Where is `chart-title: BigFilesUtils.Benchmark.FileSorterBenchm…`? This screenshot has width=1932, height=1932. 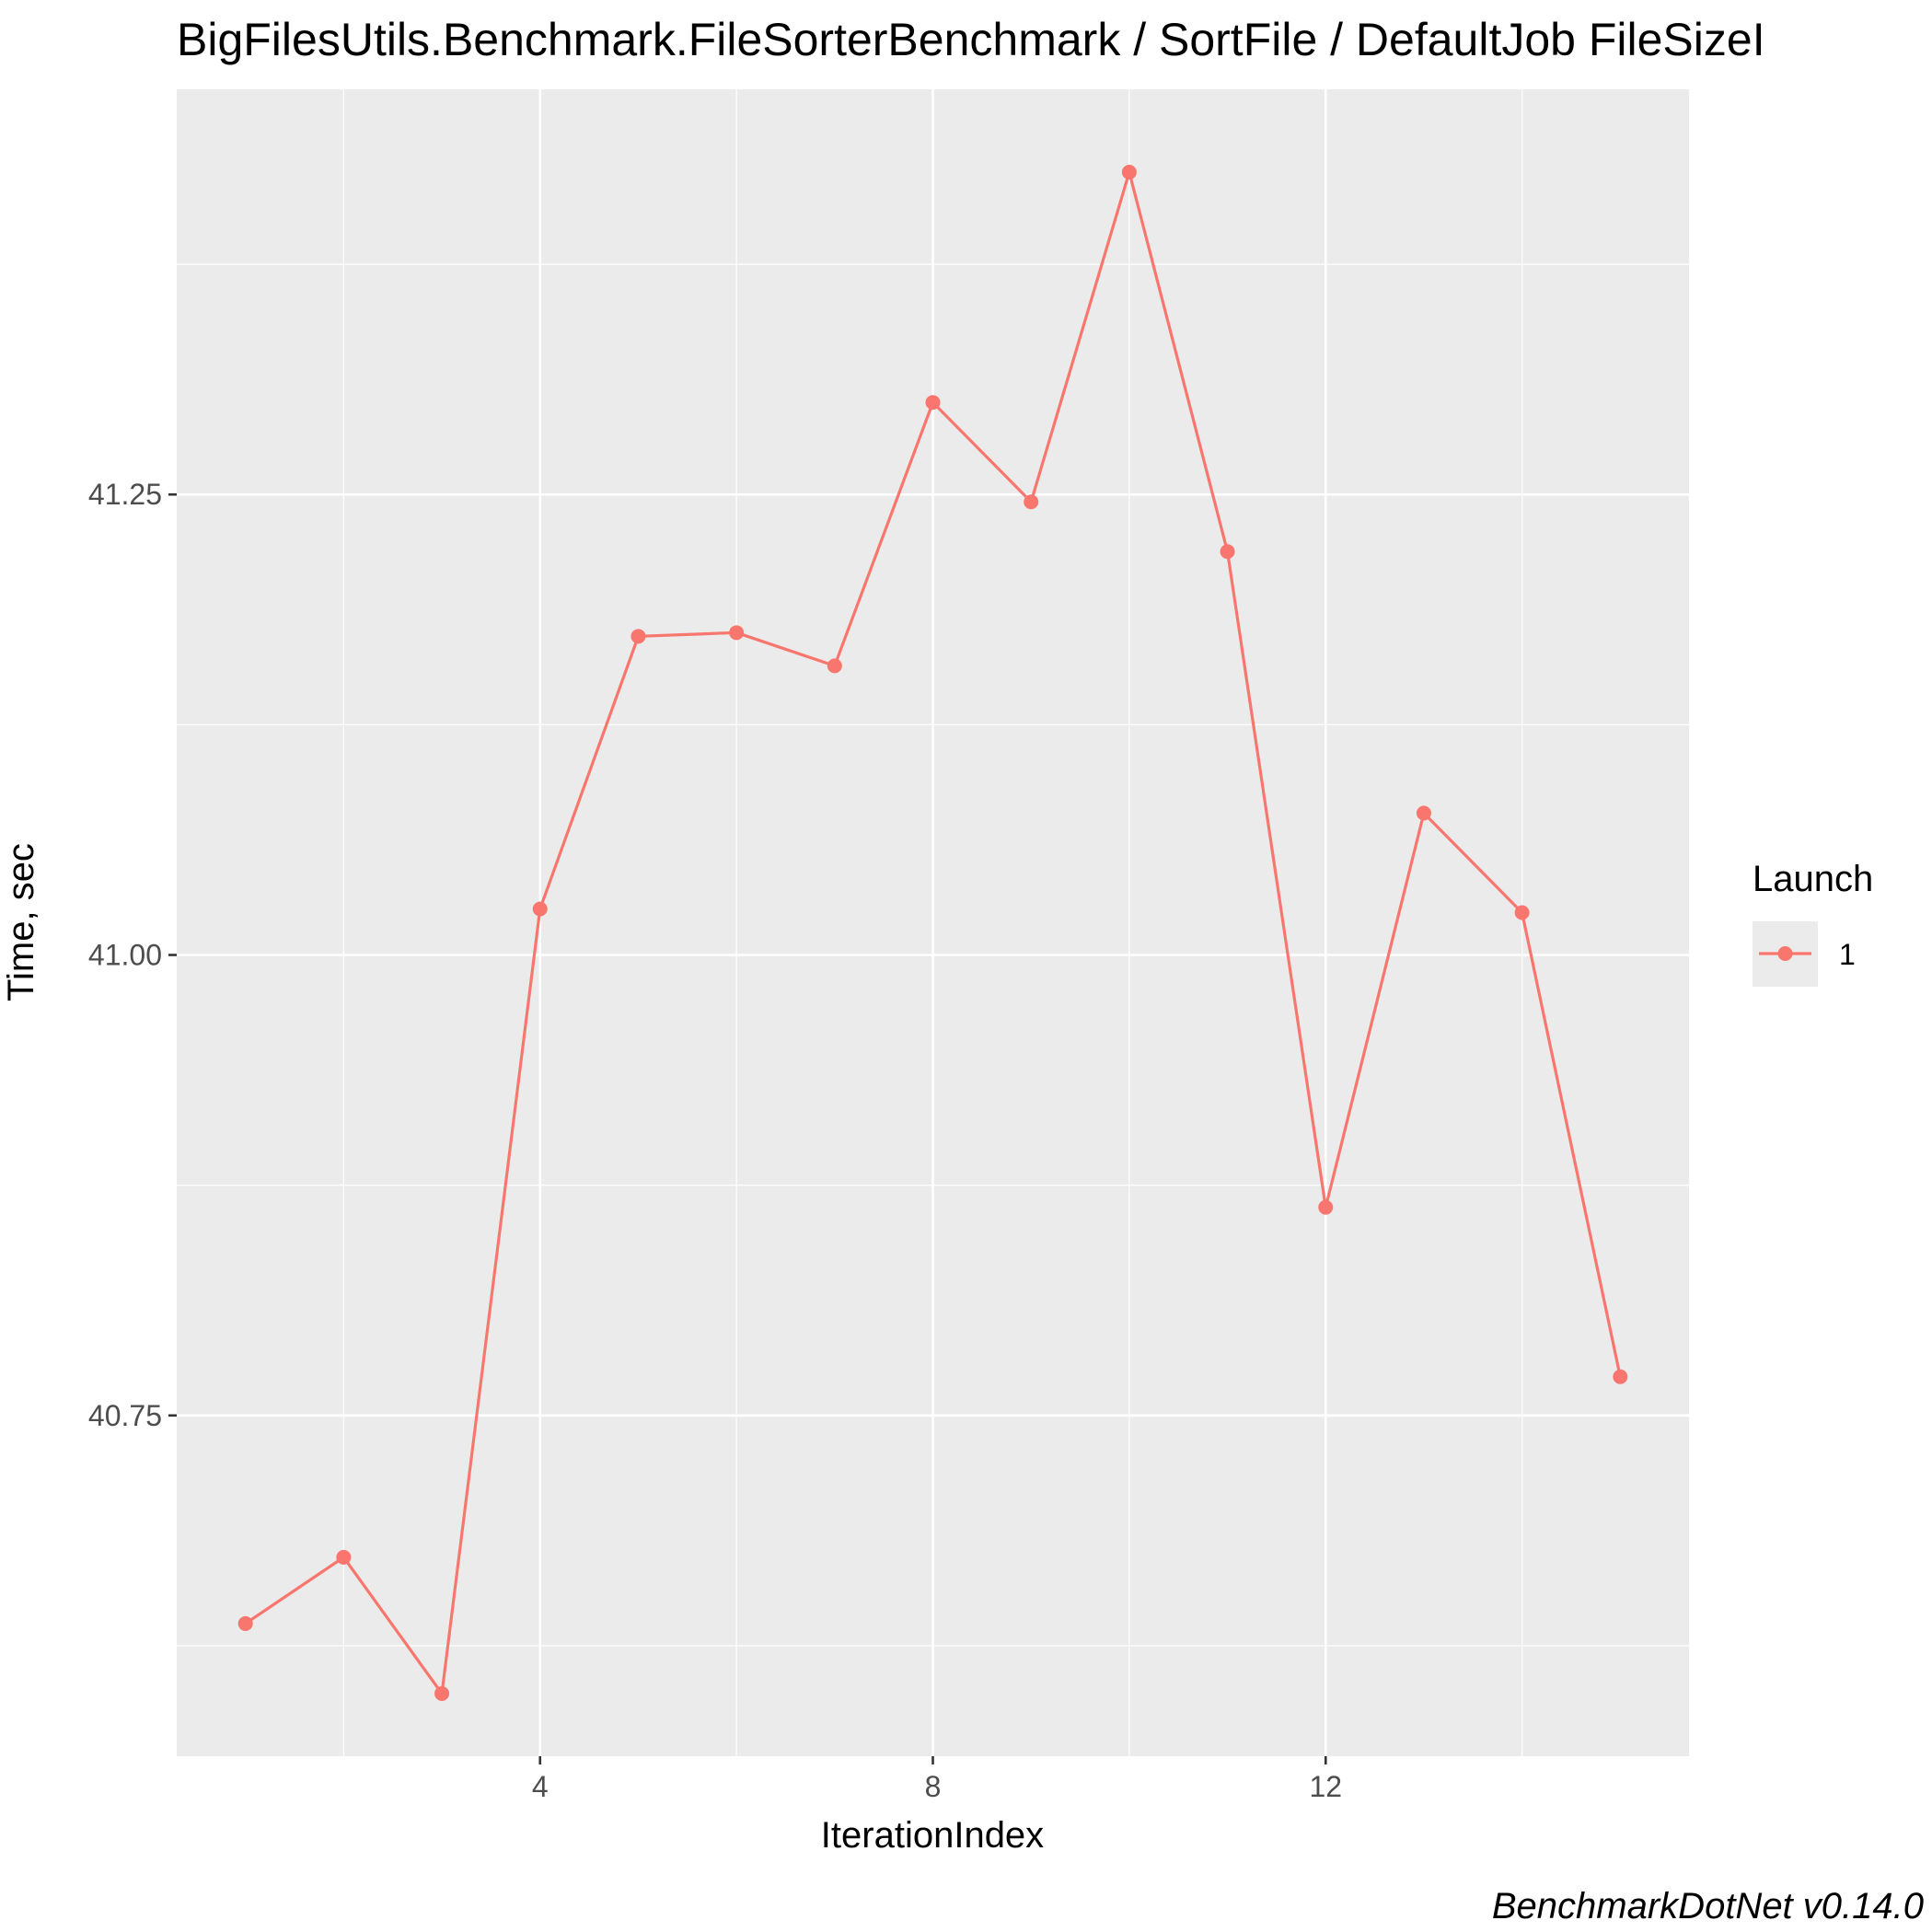
chart-title: BigFilesUtils.Benchmark.FileSorterBenchm… is located at coordinates (971, 40).